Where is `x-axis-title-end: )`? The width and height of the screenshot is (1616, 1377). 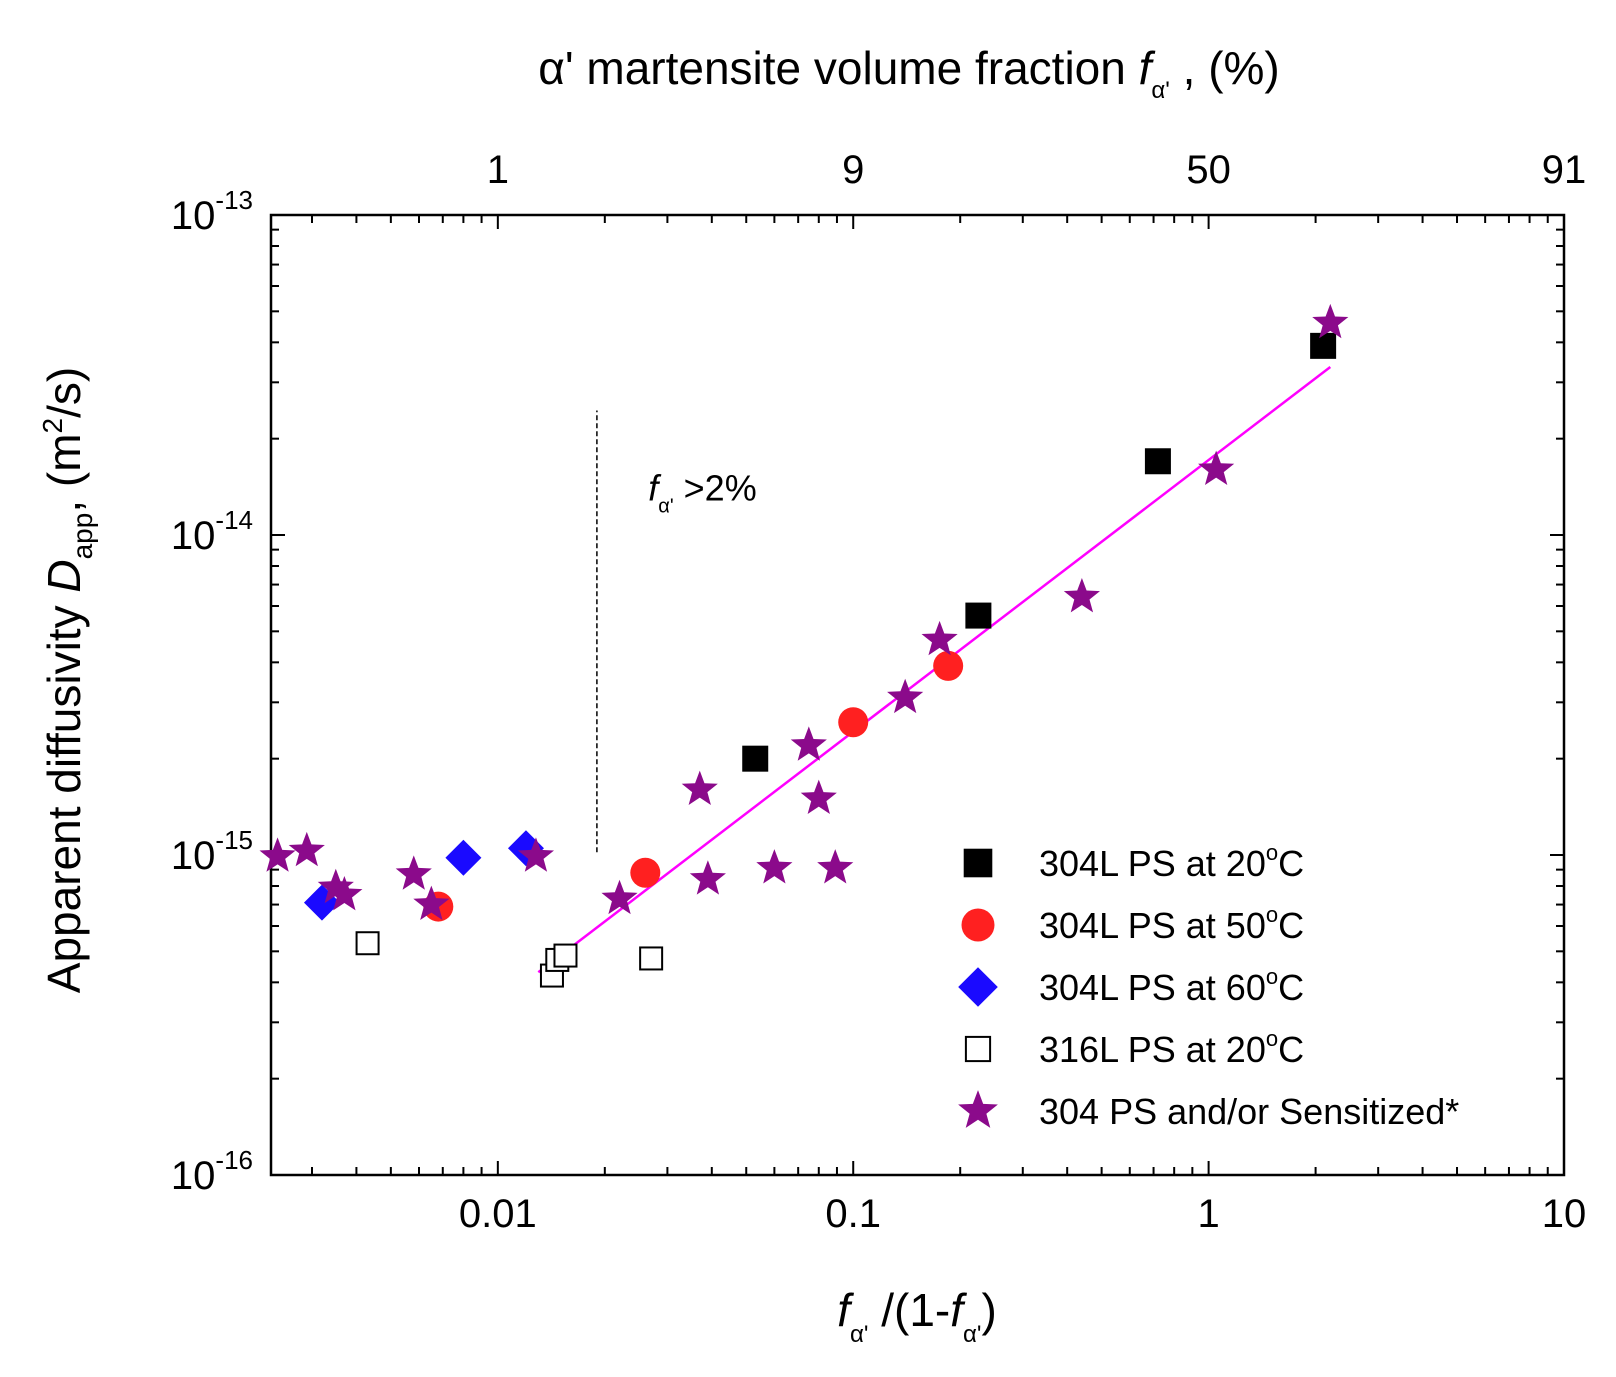
x-axis-title-end: ) is located at coordinates (988, 1310).